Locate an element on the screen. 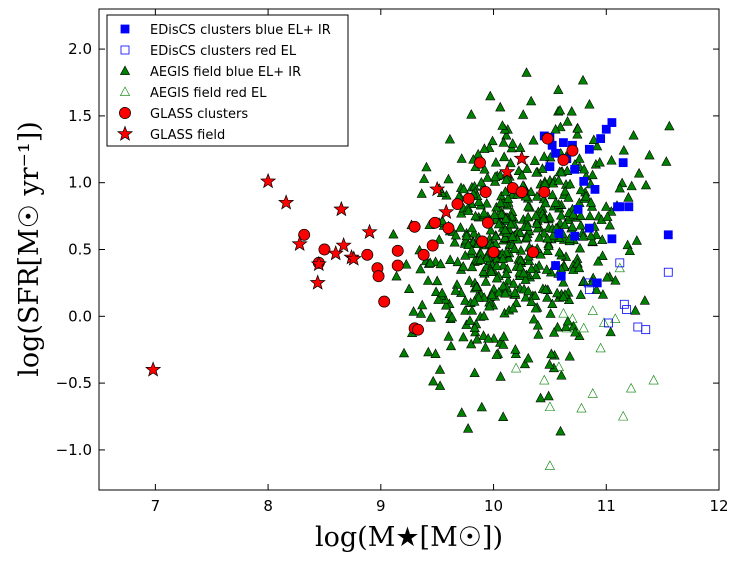  x-tick-label: 7 is located at coordinates (156, 506).